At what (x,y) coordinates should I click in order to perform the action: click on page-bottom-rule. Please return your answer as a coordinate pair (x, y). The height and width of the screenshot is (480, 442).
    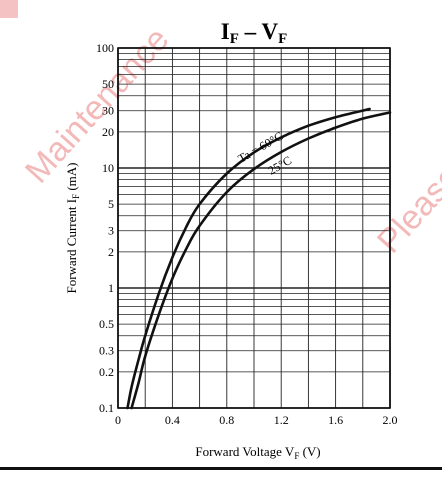
    Looking at the image, I should click on (221, 468).